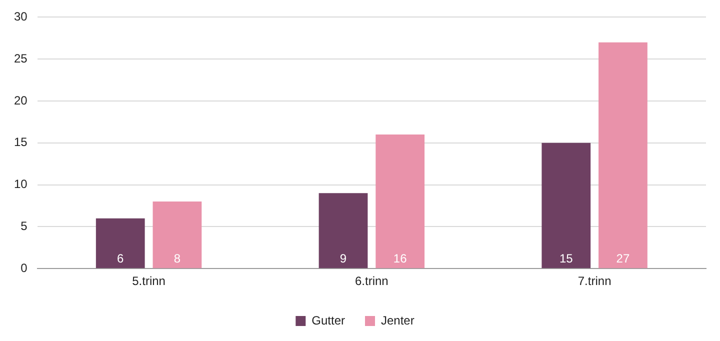 This screenshot has width=720, height=341. Describe the element at coordinates (371, 281) in the screenshot. I see `x-tick-label: 6.trinn` at that location.